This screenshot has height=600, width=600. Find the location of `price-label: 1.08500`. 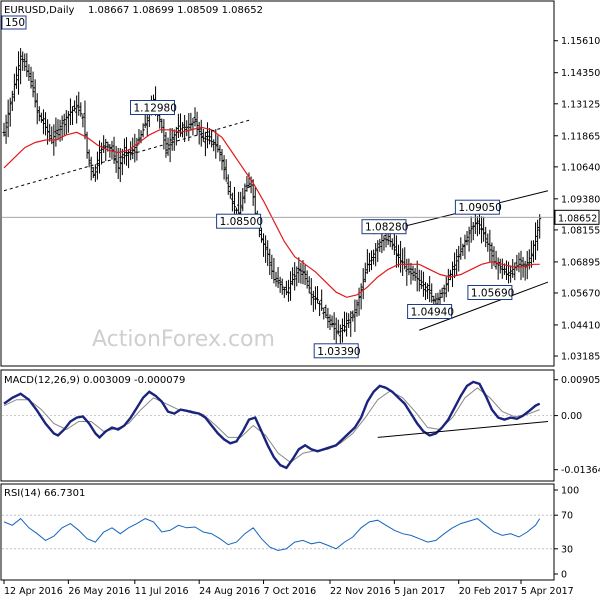

price-label: 1.08500 is located at coordinates (239, 221).